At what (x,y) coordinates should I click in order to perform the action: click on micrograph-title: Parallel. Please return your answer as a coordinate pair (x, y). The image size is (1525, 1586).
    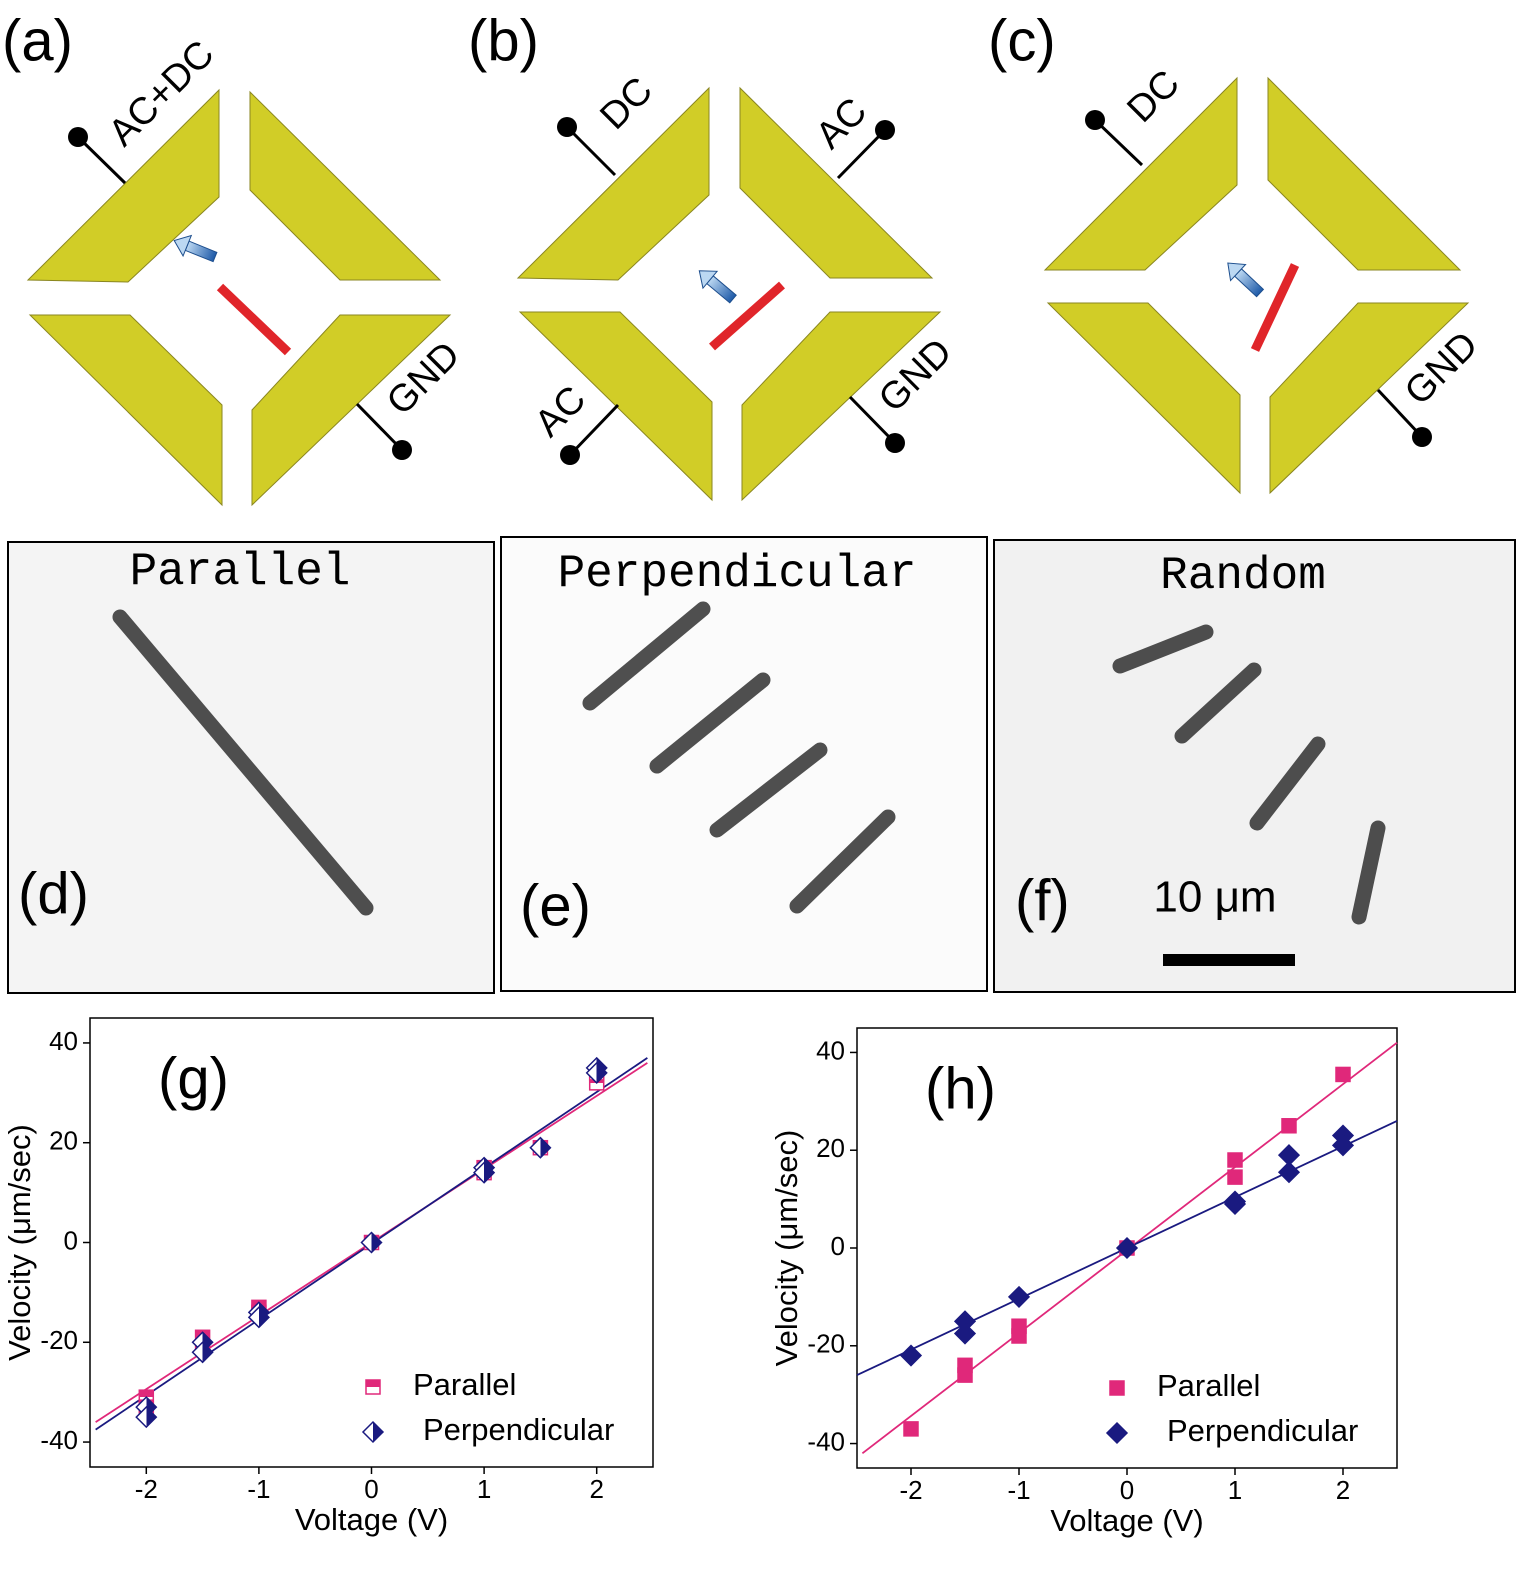
    Looking at the image, I should click on (240, 572).